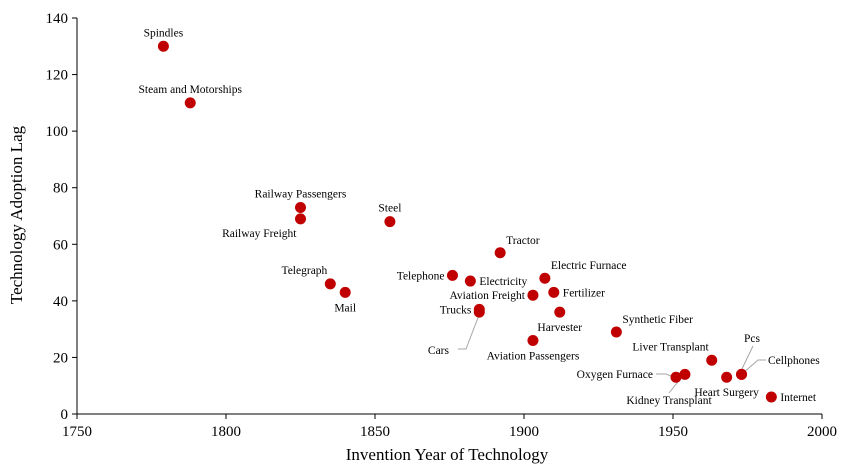 This screenshot has height=467, width=851. What do you see at coordinates (60, 245) in the screenshot?
I see `y-tick-label: 60` at bounding box center [60, 245].